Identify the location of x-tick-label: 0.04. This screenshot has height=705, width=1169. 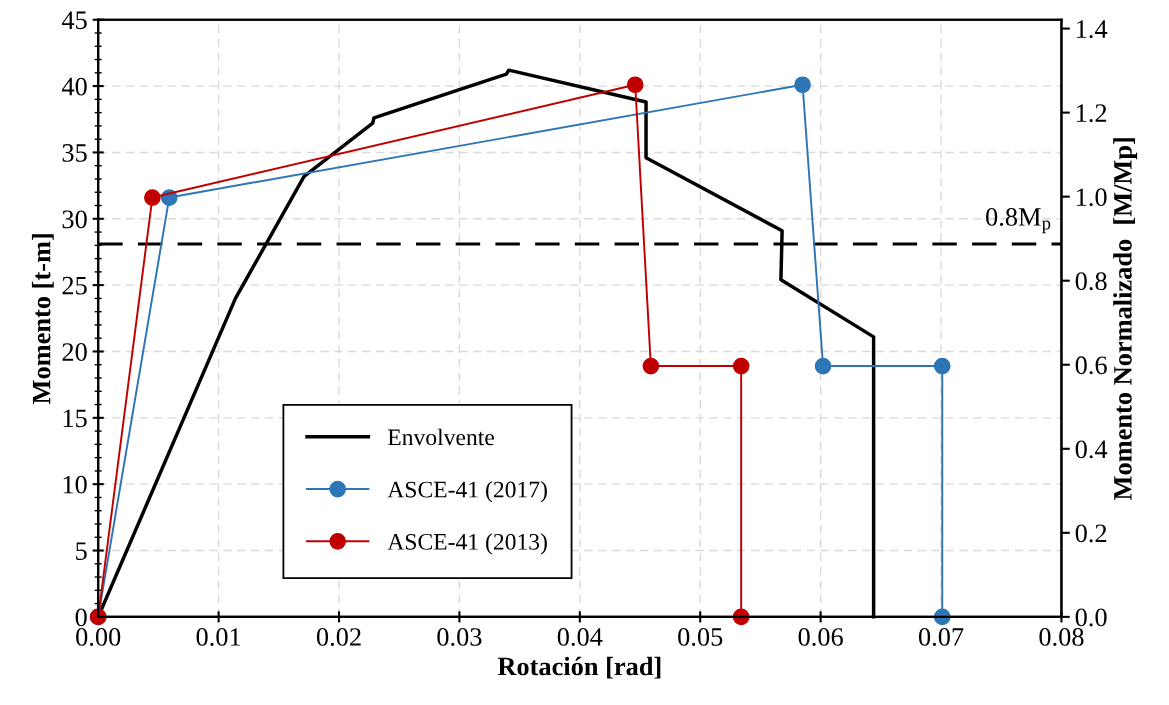
(580, 637).